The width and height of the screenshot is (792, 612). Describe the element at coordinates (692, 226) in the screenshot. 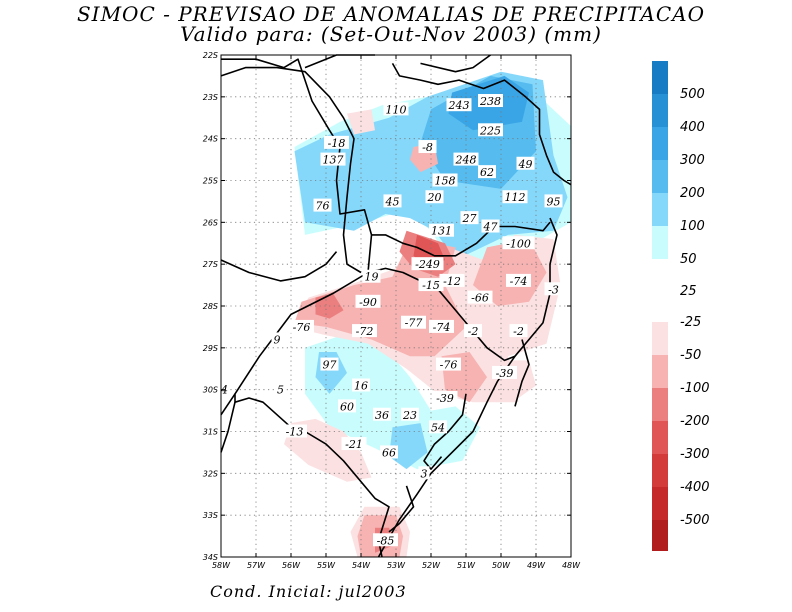

I see `legend-label-positive: 100` at that location.